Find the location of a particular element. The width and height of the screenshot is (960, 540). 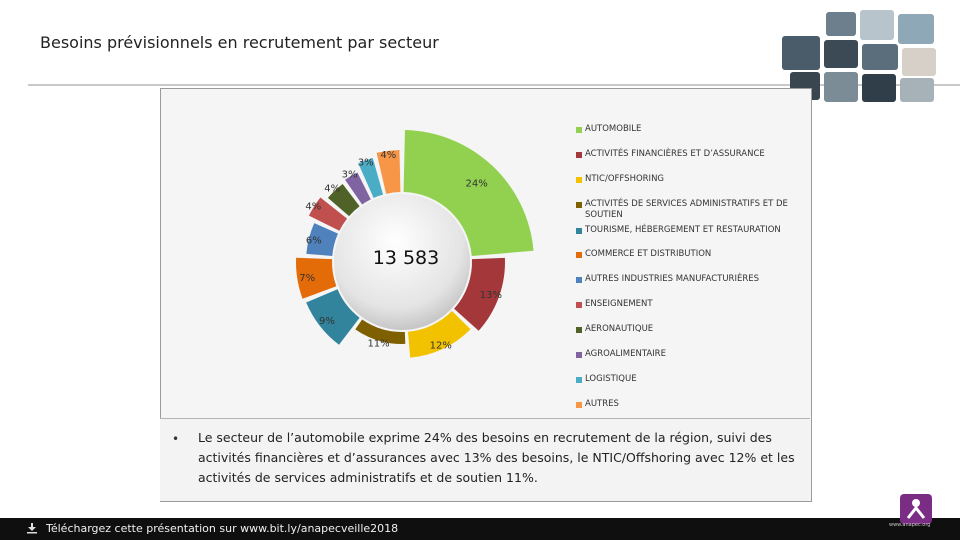

legend-label: AGROALIMENTAIRE is located at coordinates (625, 354).